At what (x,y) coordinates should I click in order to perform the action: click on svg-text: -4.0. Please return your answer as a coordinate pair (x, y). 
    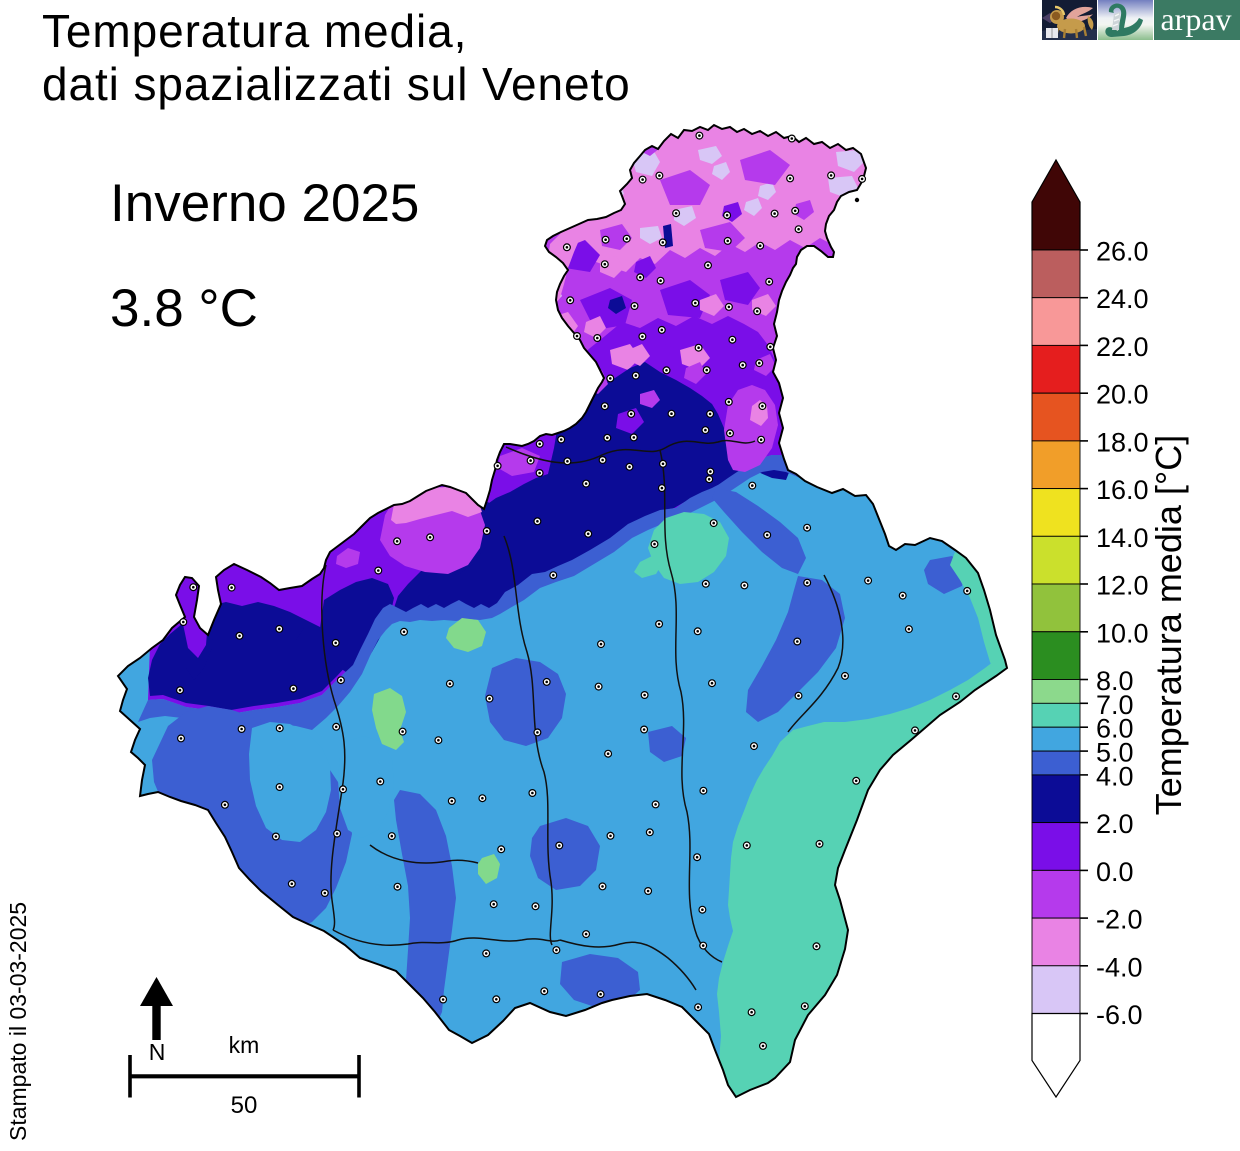
    Looking at the image, I should click on (1119, 967).